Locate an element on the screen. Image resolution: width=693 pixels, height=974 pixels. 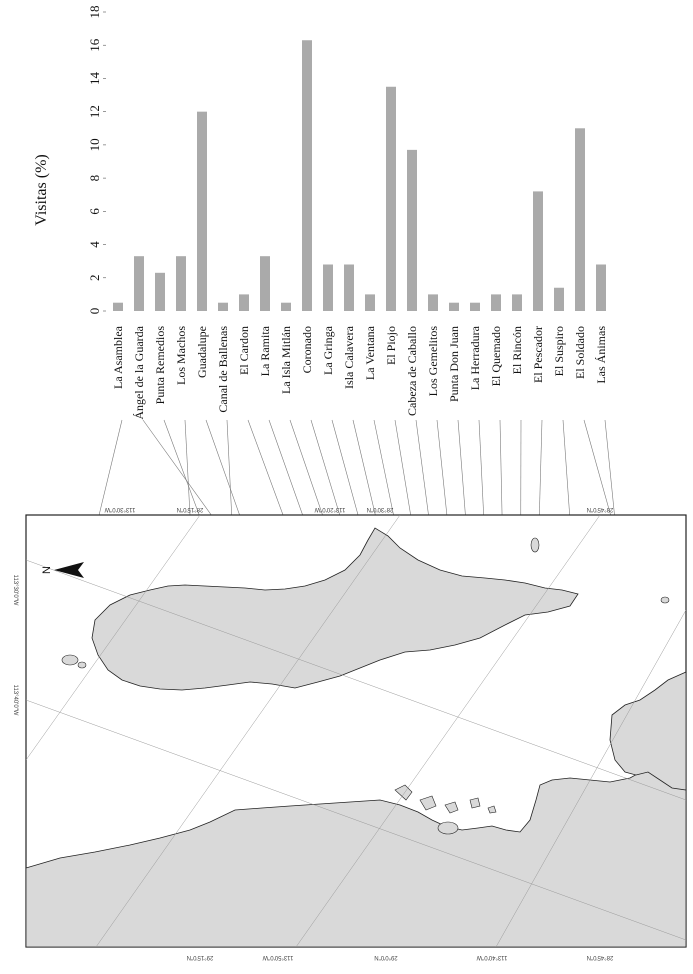
category-label: Isla Calavera is located at coordinates (349, 357).